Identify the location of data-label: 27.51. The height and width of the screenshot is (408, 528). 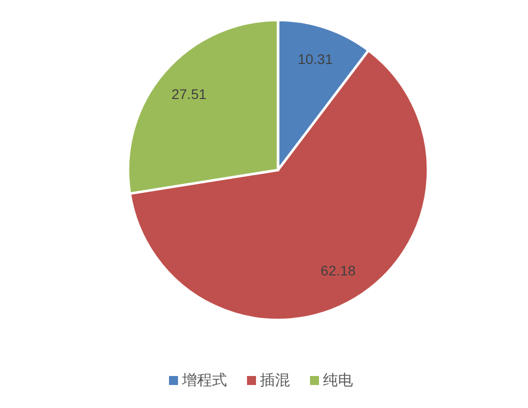
(189, 94).